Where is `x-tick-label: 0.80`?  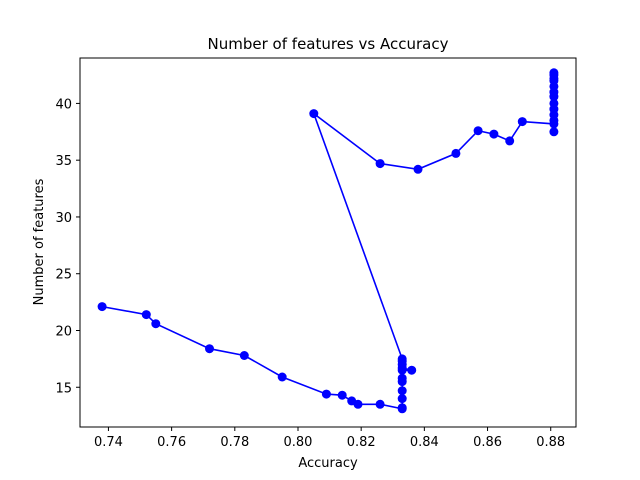
x-tick-label: 0.80 is located at coordinates (298, 442).